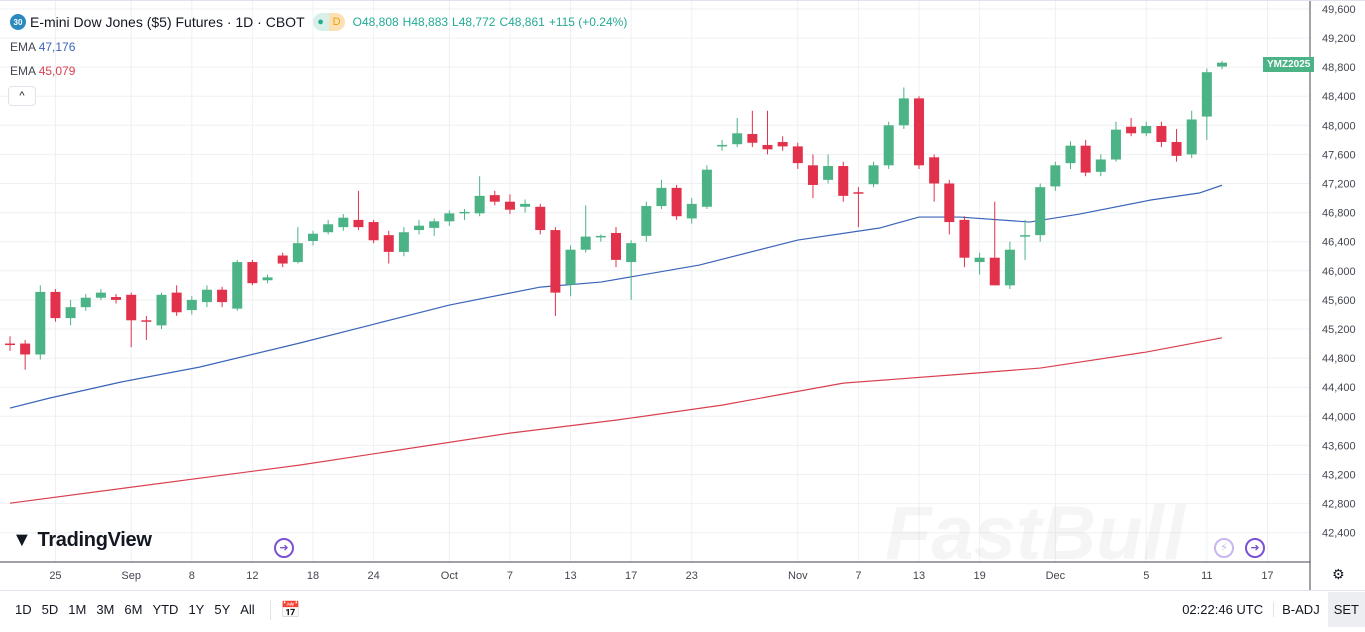 The image size is (1365, 632). I want to click on tradingview-logo: ▼ TradingView, so click(82, 540).